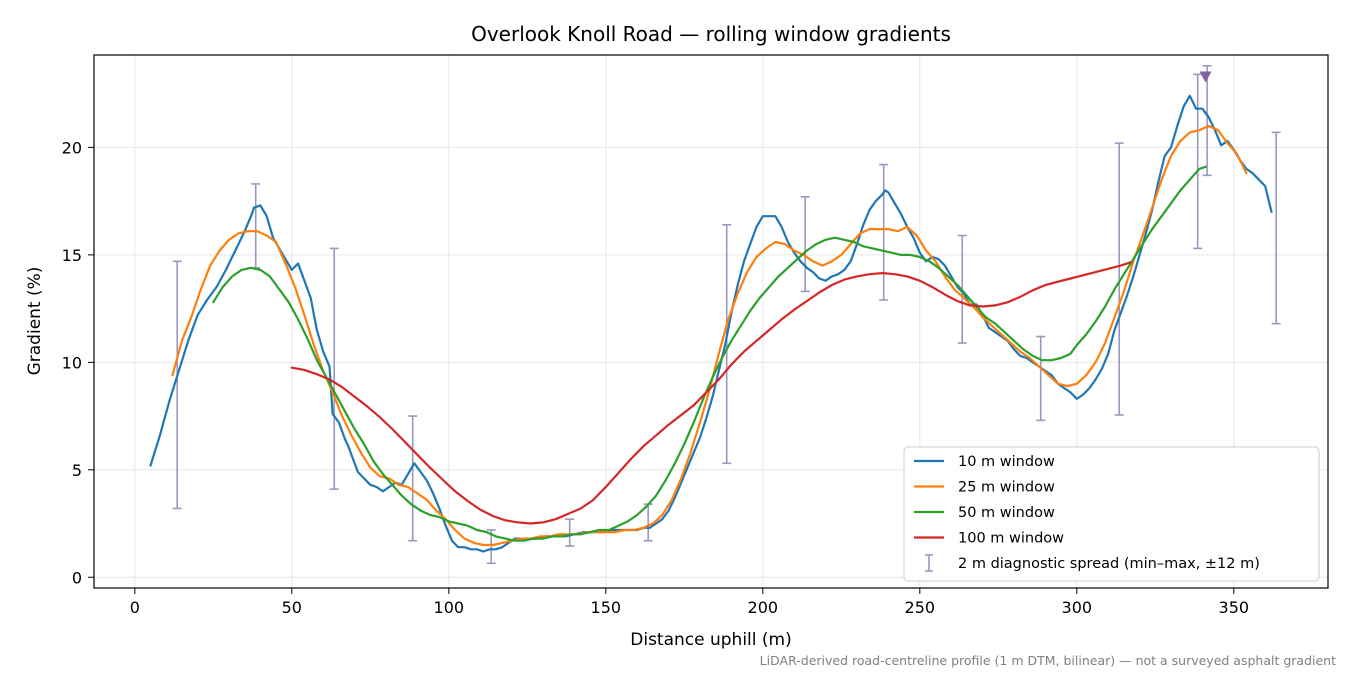  What do you see at coordinates (1006, 488) in the screenshot?
I see `legend-label: 25 m window` at bounding box center [1006, 488].